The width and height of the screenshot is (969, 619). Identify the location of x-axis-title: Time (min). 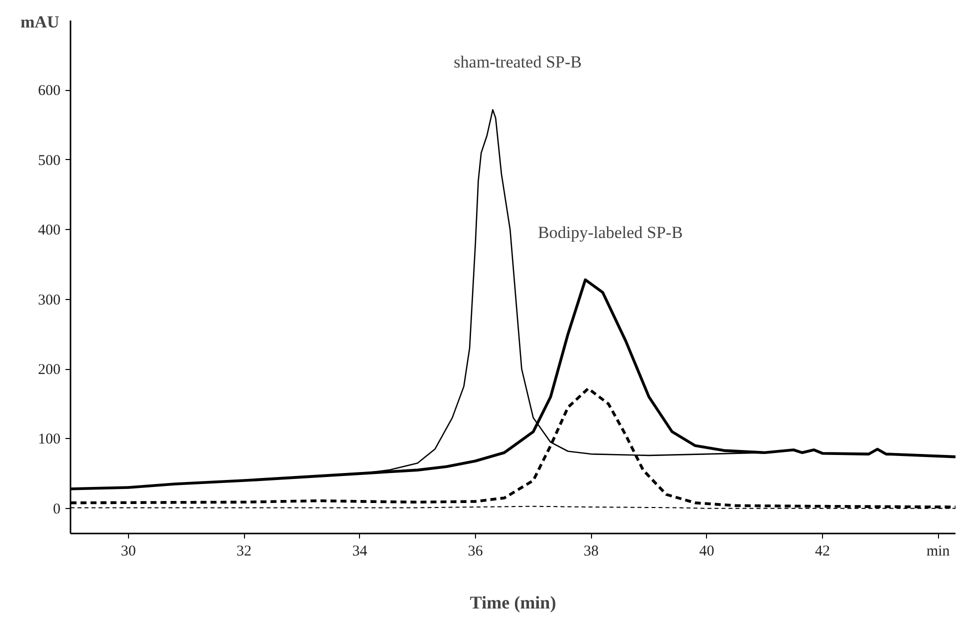
(513, 602).